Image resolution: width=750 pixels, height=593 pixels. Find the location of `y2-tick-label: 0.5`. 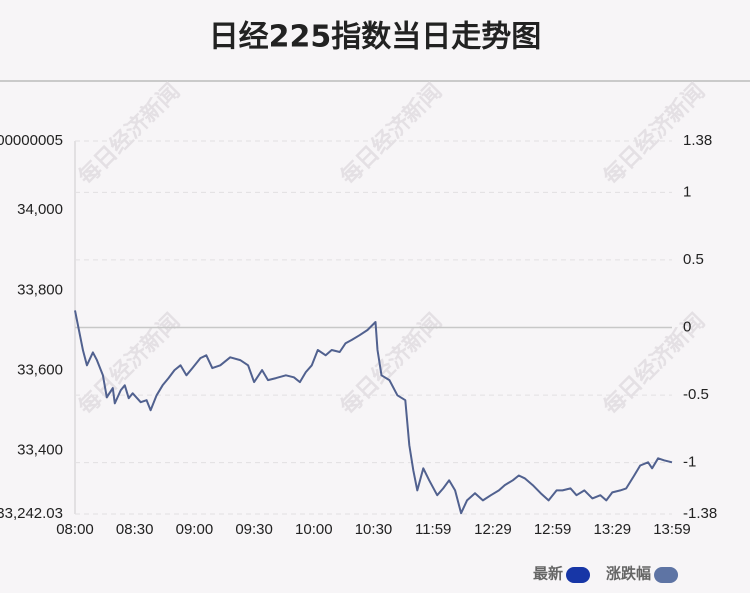

y2-tick-label: 0.5 is located at coordinates (693, 259).